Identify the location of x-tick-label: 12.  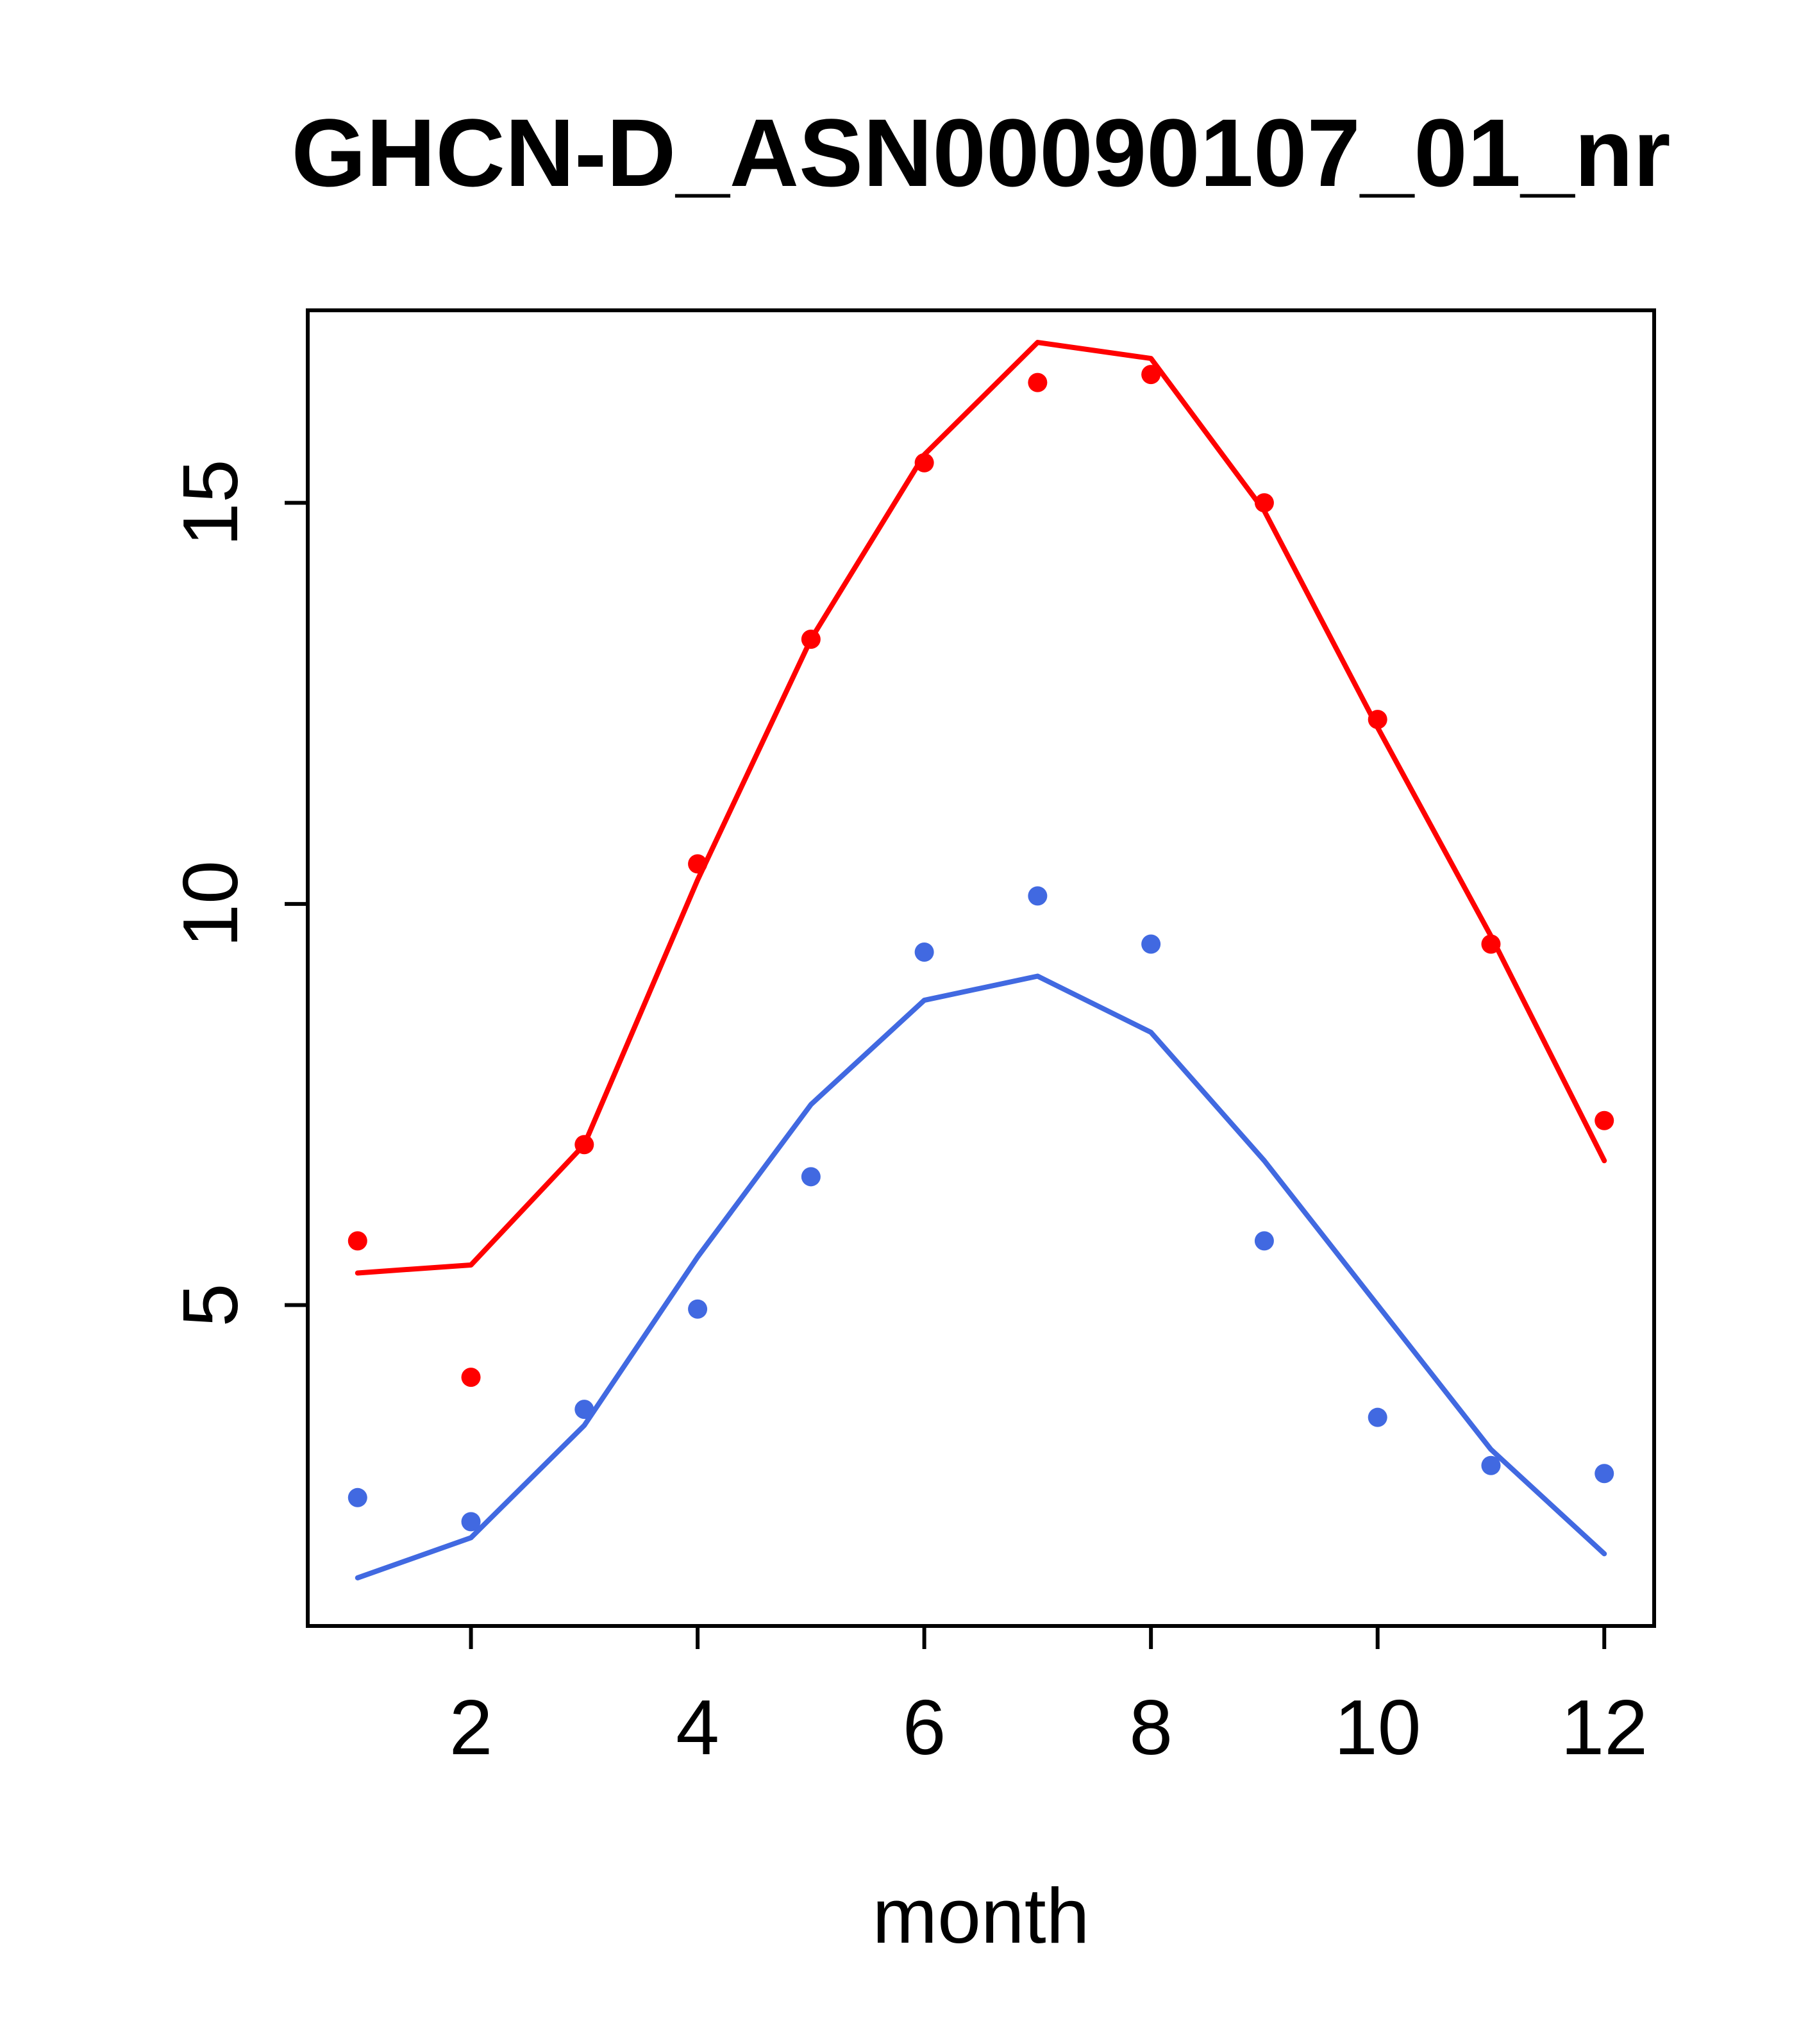
(1604, 1728).